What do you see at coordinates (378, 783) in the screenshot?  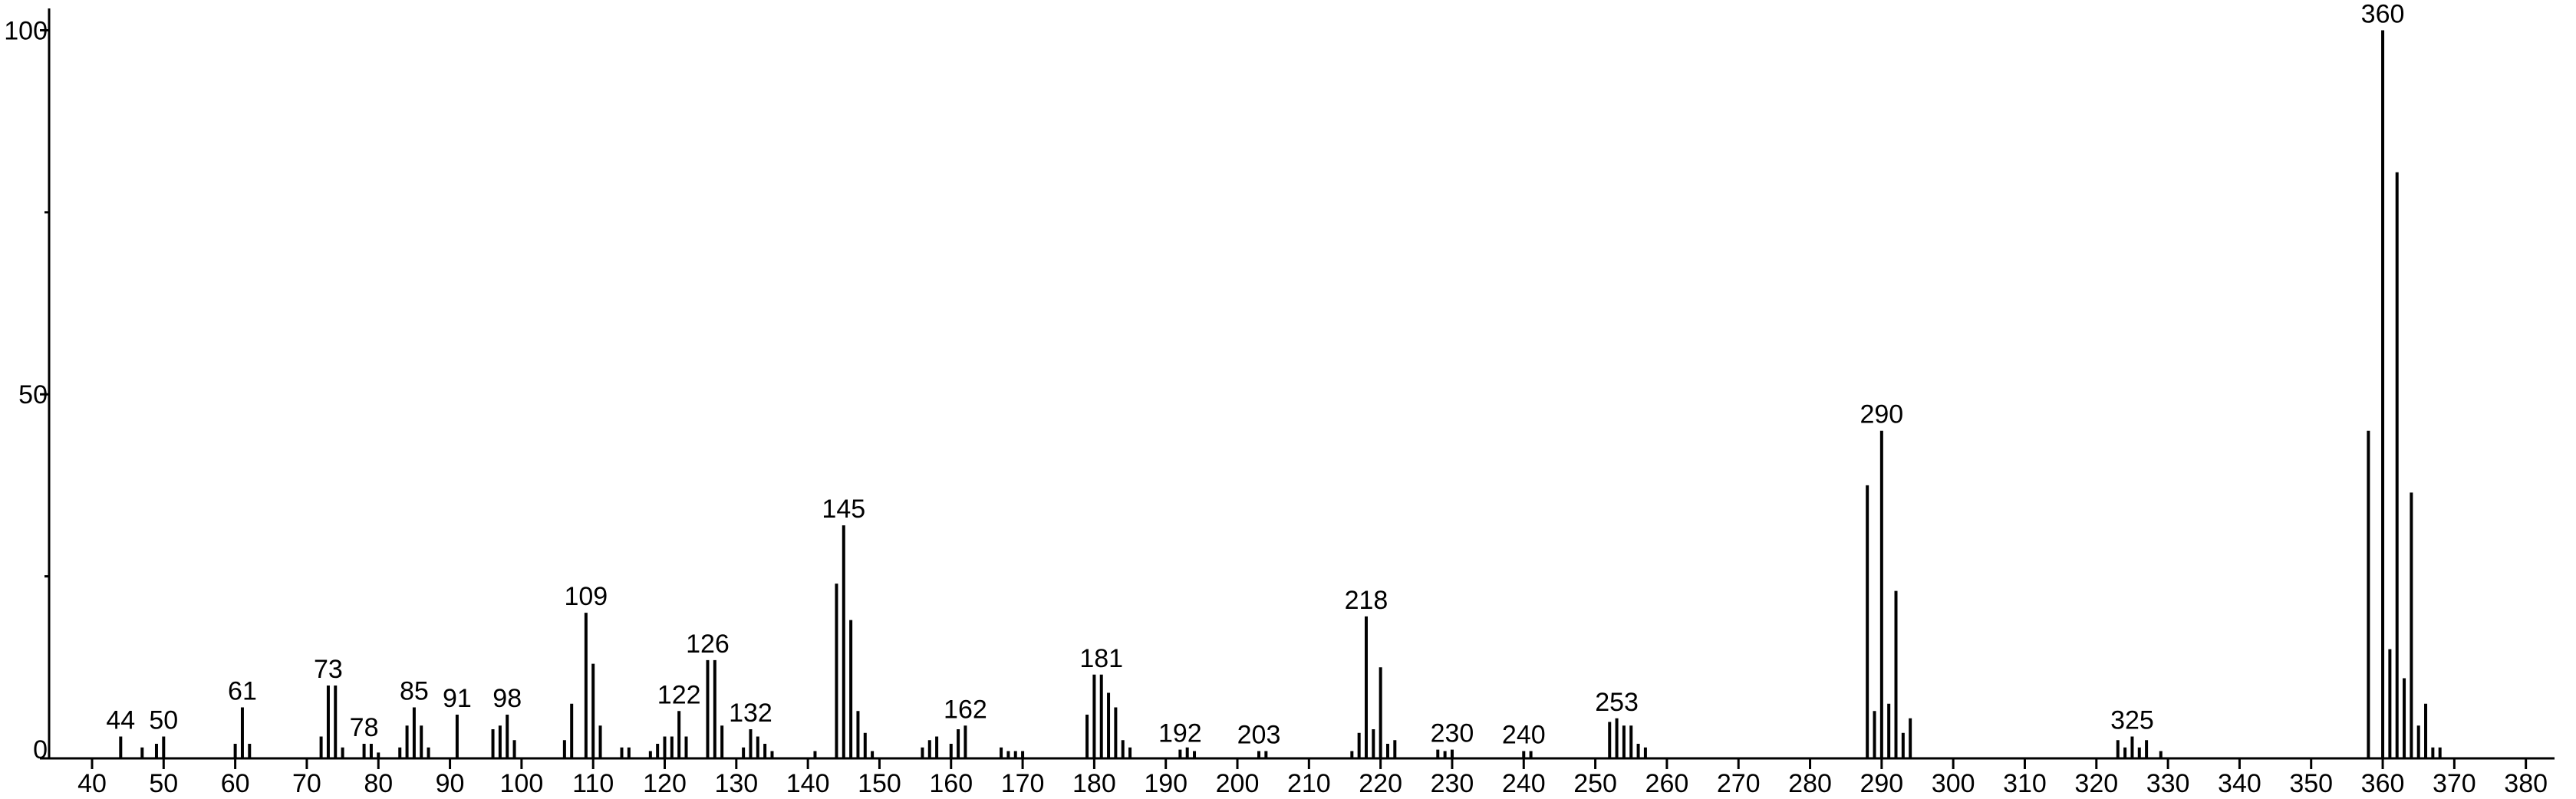 I see `x-tick-label: 80` at bounding box center [378, 783].